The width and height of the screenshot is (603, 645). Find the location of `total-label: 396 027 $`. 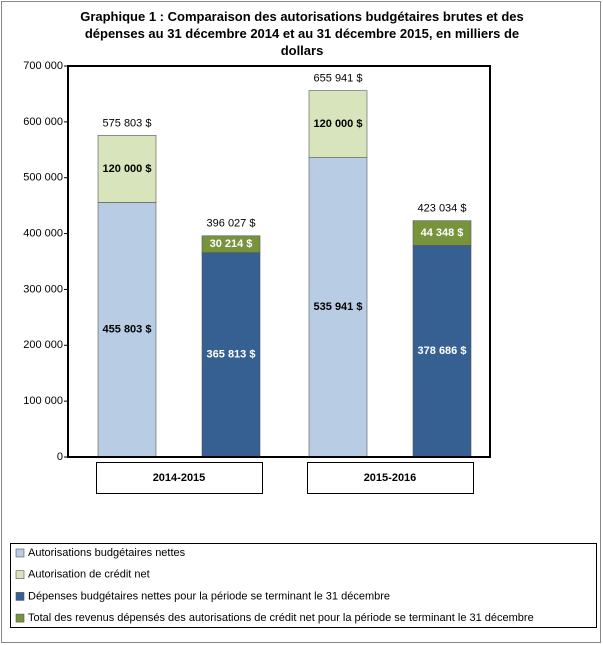

total-label: 396 027 $ is located at coordinates (231, 224).